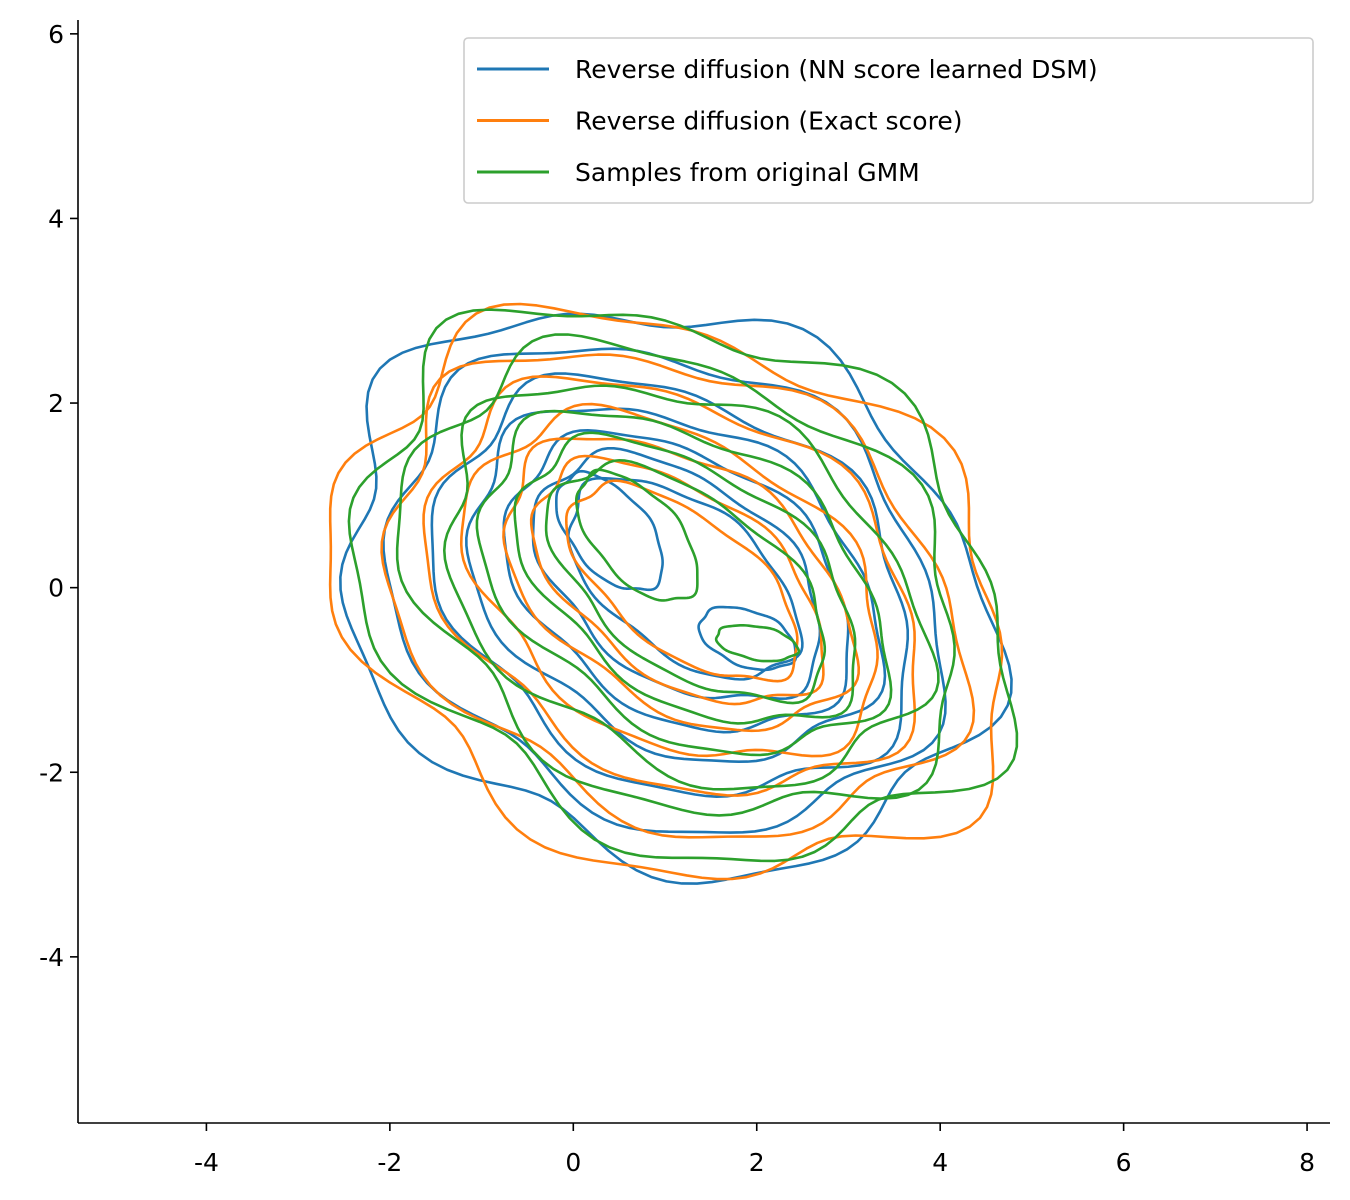 The width and height of the screenshot is (1350, 1200). I want to click on x-axis-ticks: -4 -2 0 2 4 6 8, so click(754, 1150).